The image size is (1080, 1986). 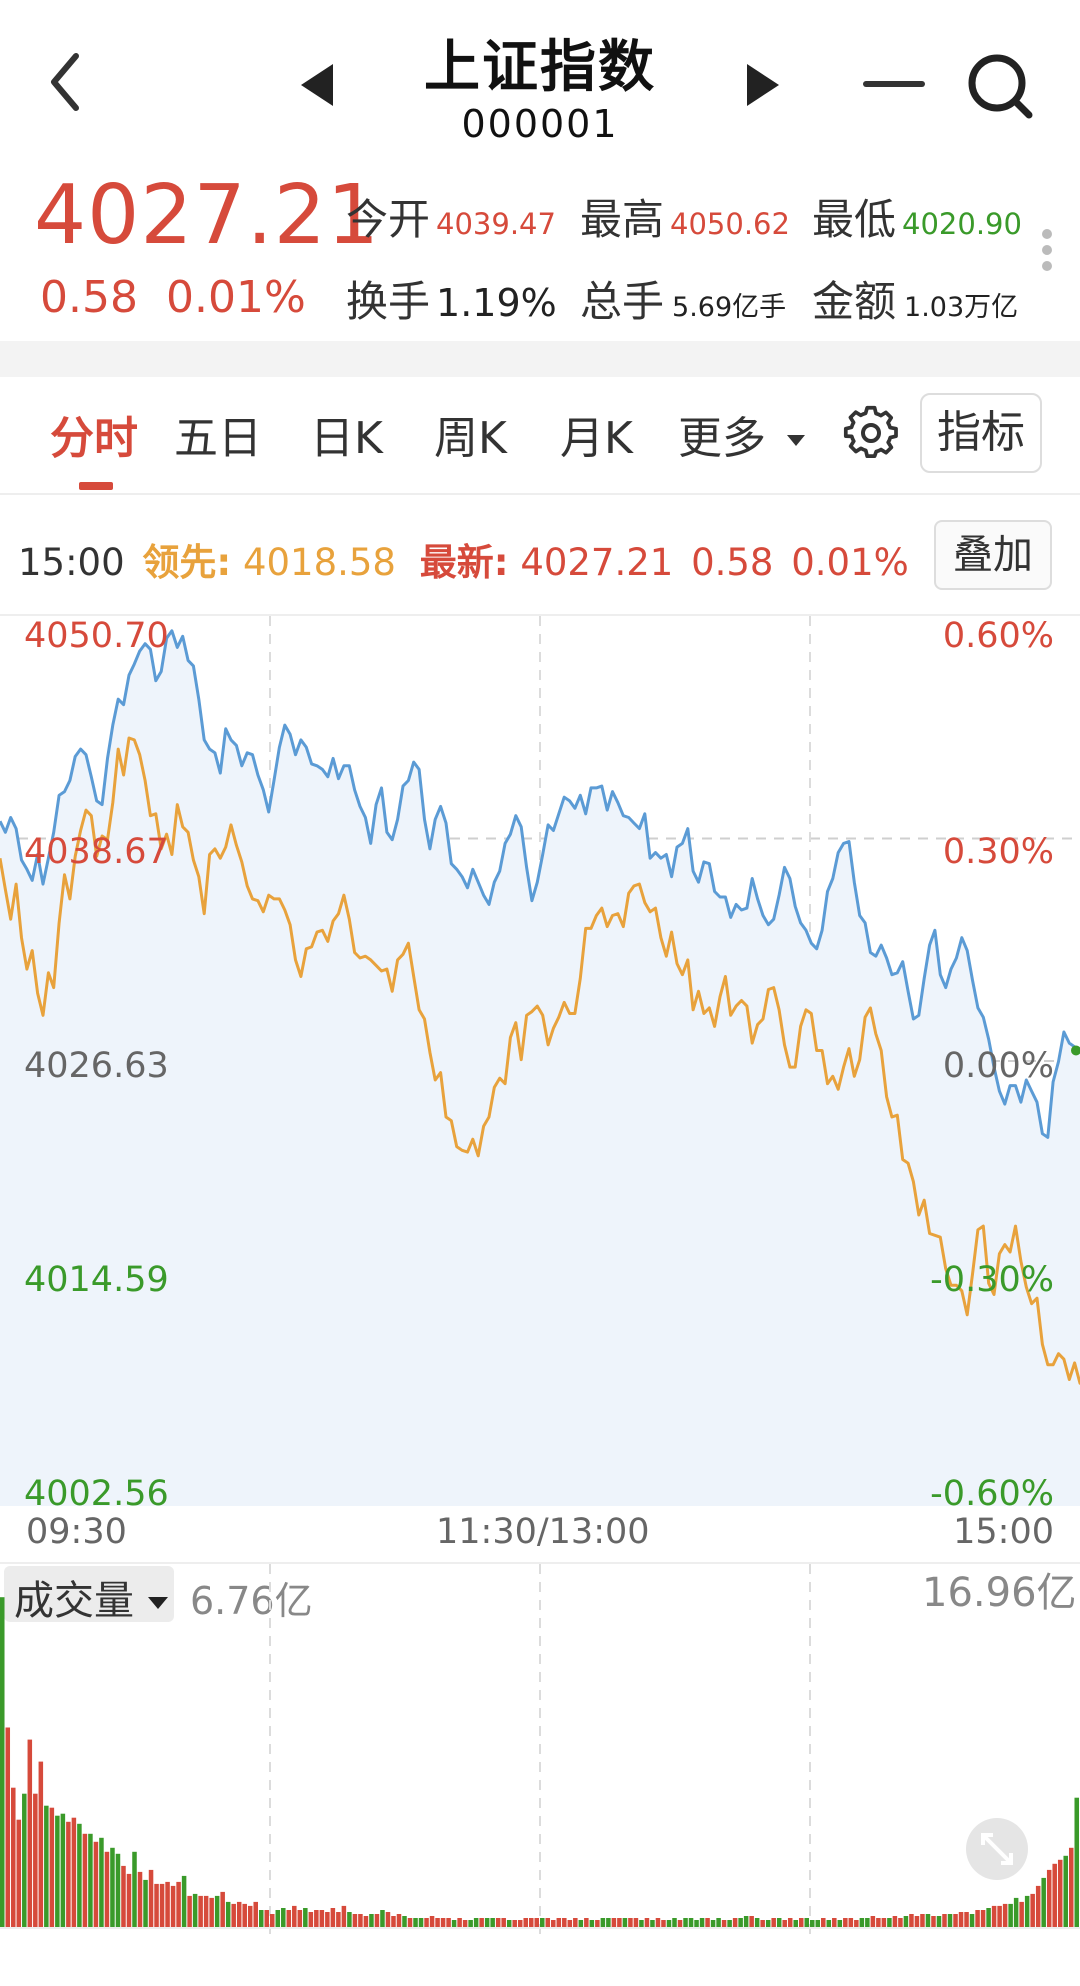 What do you see at coordinates (742, 434) in the screenshot?
I see `tab-more: 更多` at bounding box center [742, 434].